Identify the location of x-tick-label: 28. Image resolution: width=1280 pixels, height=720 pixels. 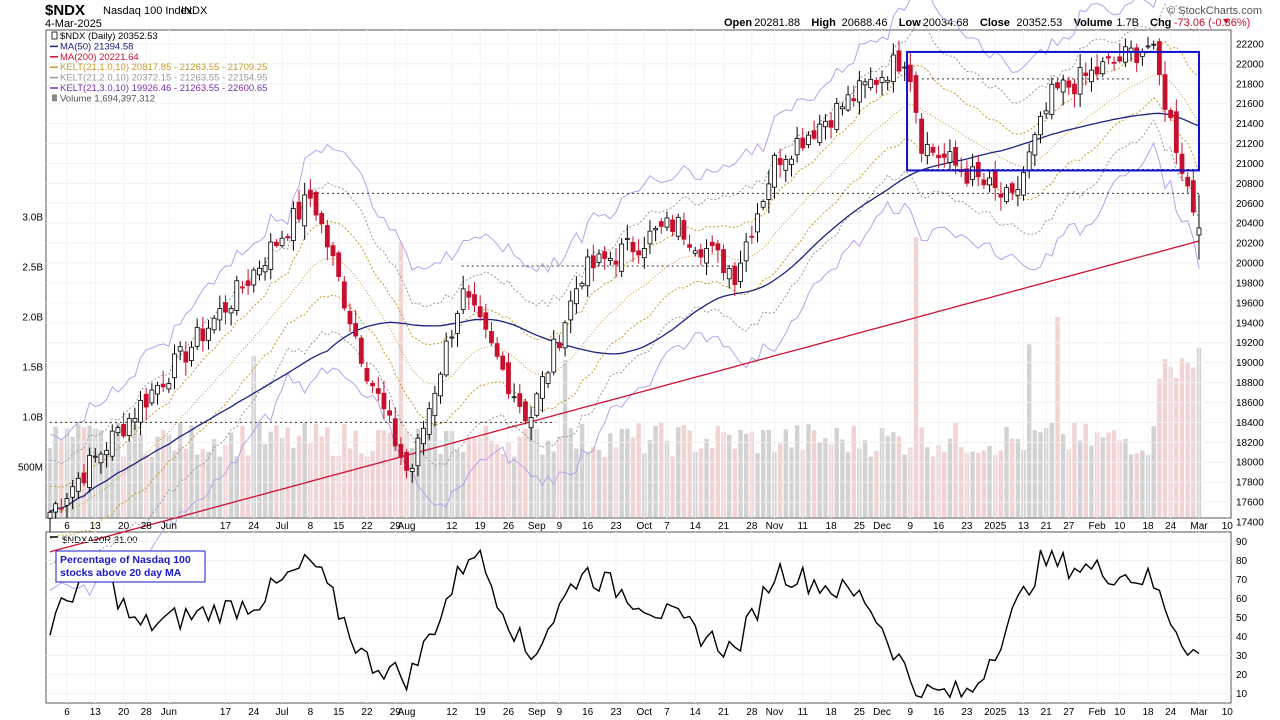
(147, 526).